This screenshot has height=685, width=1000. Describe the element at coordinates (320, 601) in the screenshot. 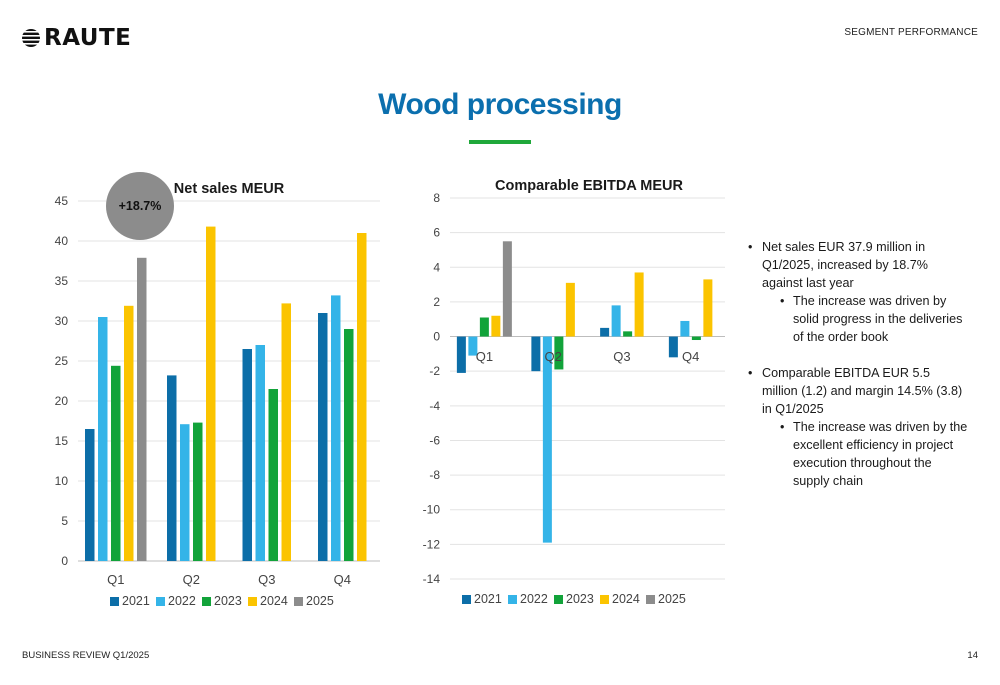

I see `net-sales-legend-label: 2025` at that location.